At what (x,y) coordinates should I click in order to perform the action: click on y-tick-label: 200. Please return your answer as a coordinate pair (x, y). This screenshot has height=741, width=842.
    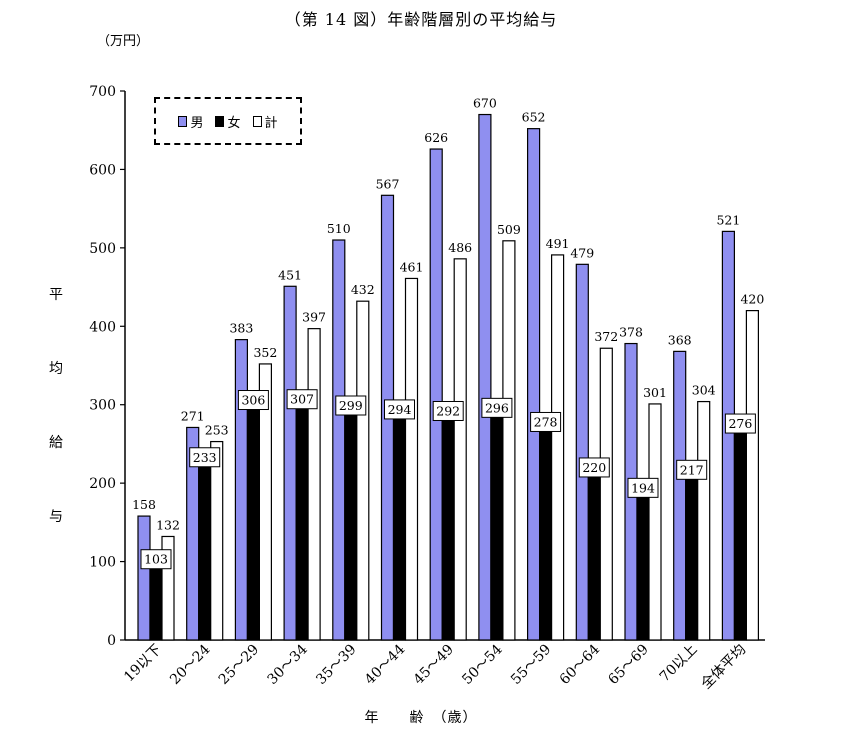
    Looking at the image, I should click on (102, 484).